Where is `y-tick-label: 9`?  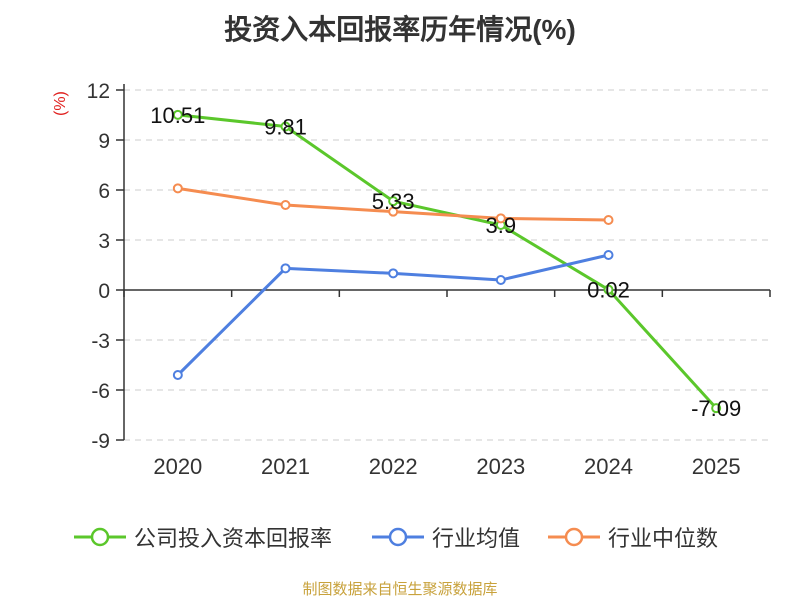 y-tick-label: 9 is located at coordinates (104, 141).